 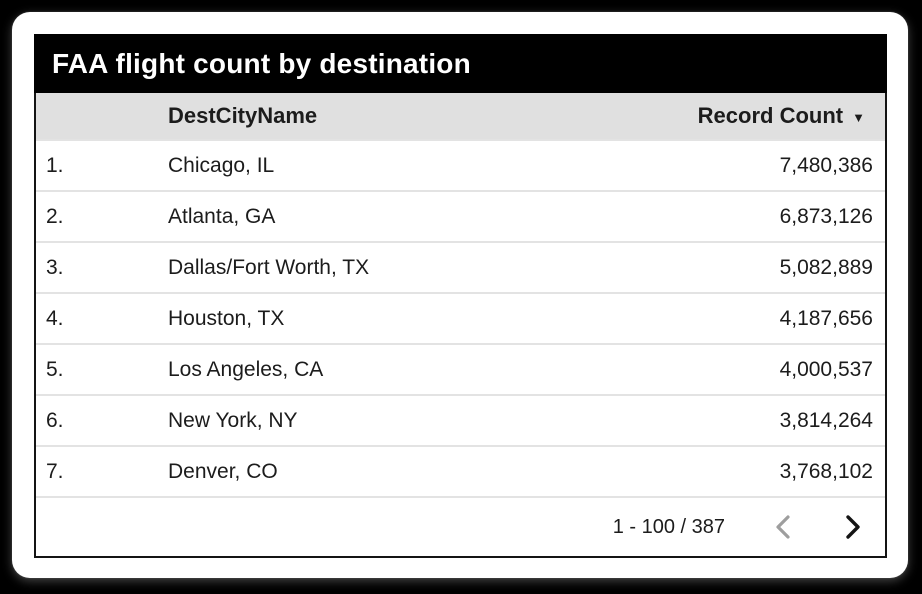 I want to click on row-index: 4., so click(x=55, y=318).